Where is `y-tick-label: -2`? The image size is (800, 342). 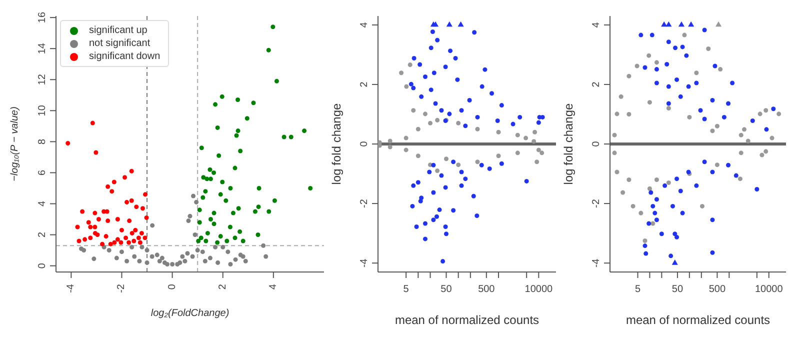 y-tick-label: -2 is located at coordinates (364, 203).